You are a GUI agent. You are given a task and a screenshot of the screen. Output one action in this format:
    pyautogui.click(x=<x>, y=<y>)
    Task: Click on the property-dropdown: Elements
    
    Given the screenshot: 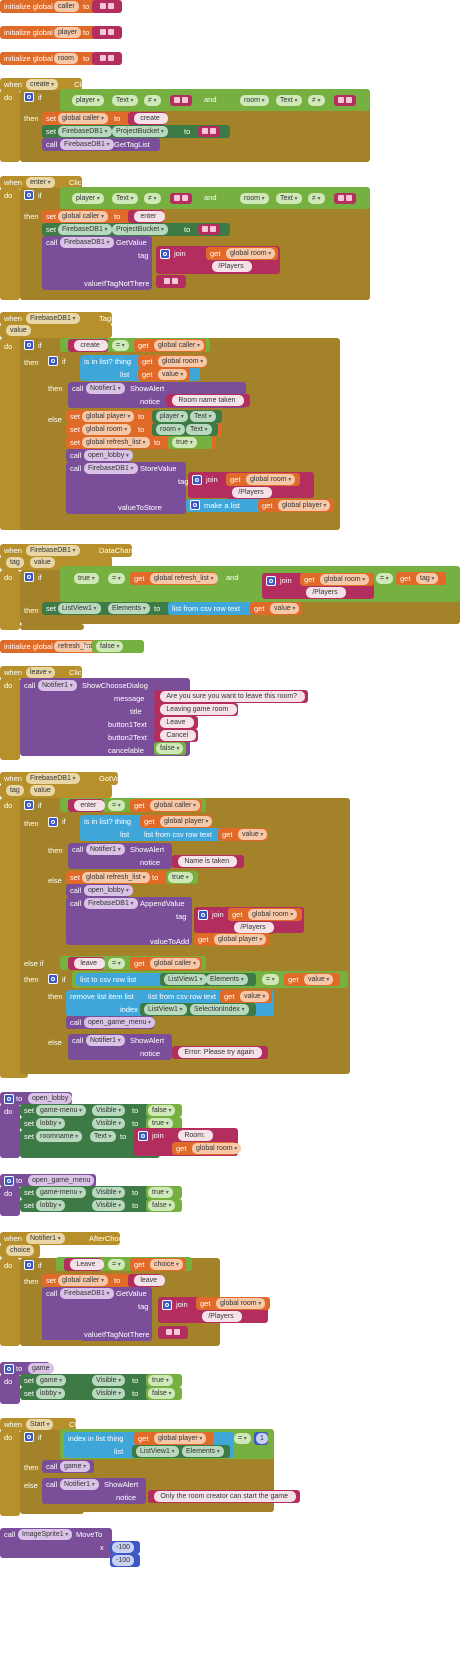 What is the action you would take?
    pyautogui.click(x=227, y=979)
    